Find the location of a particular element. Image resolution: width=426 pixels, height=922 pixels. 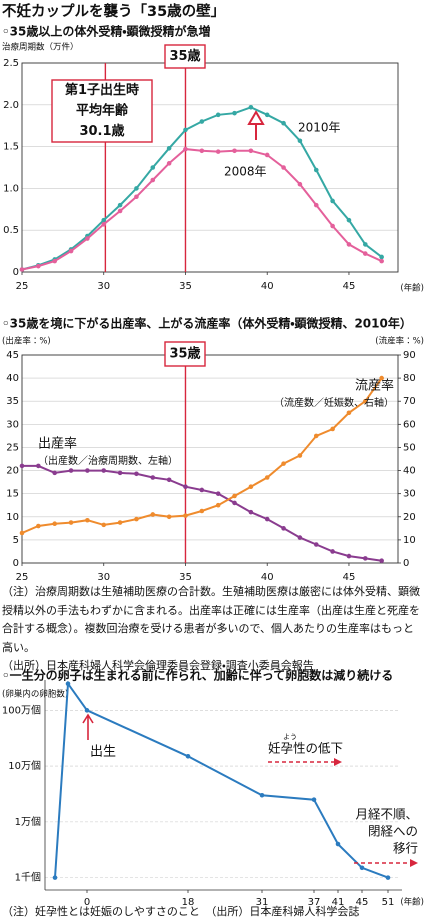

x-tick-label: 18 is located at coordinates (188, 902).